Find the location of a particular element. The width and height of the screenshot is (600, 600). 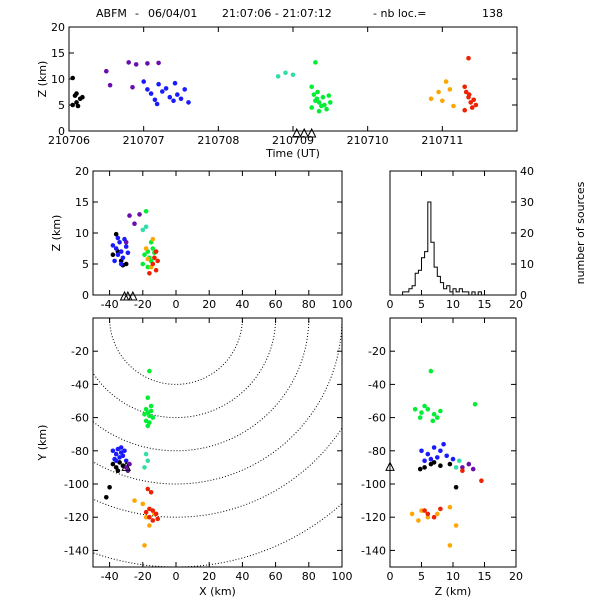

x-tick-label: 0 is located at coordinates (176, 576).